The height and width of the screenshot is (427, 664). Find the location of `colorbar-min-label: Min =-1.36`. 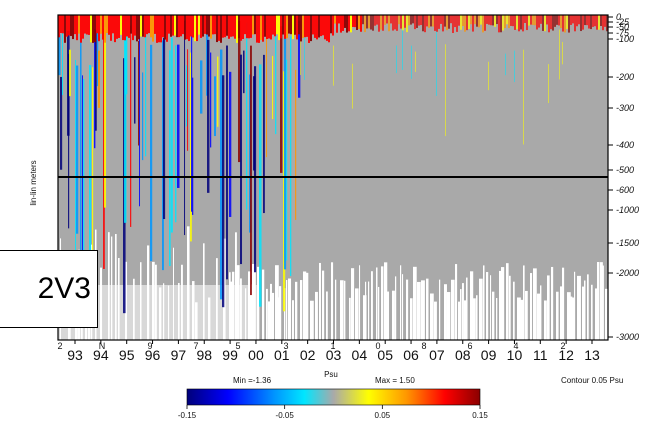

colorbar-min-label: Min =-1.36 is located at coordinates (252, 380).